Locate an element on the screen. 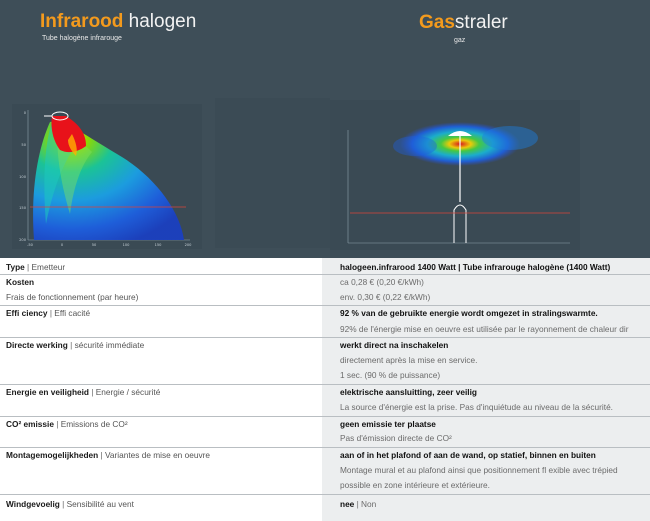 This screenshot has height=521, width=650. row-value: ca 0,28 € (0,20 €/kWh) is located at coordinates (382, 282).